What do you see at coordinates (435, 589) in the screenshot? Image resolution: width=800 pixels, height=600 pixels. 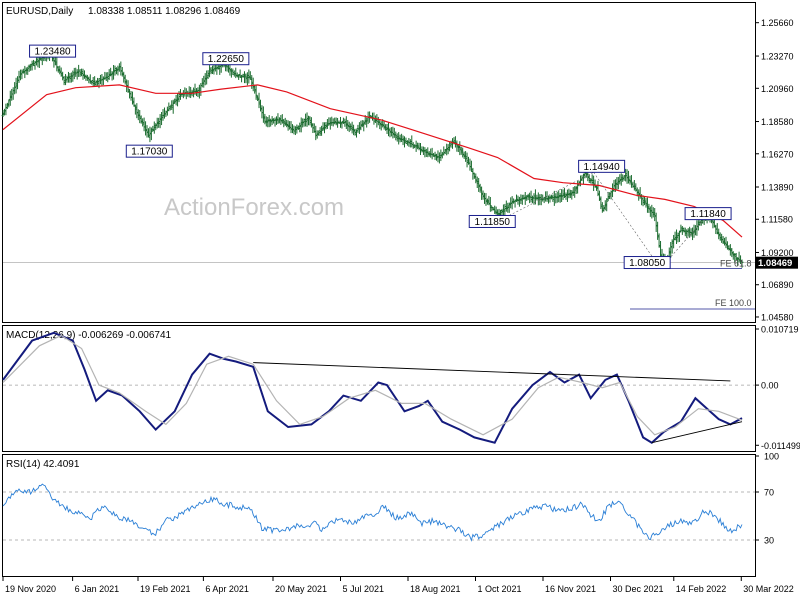 I see `xtick-label: 18 Aug 2021` at bounding box center [435, 589].